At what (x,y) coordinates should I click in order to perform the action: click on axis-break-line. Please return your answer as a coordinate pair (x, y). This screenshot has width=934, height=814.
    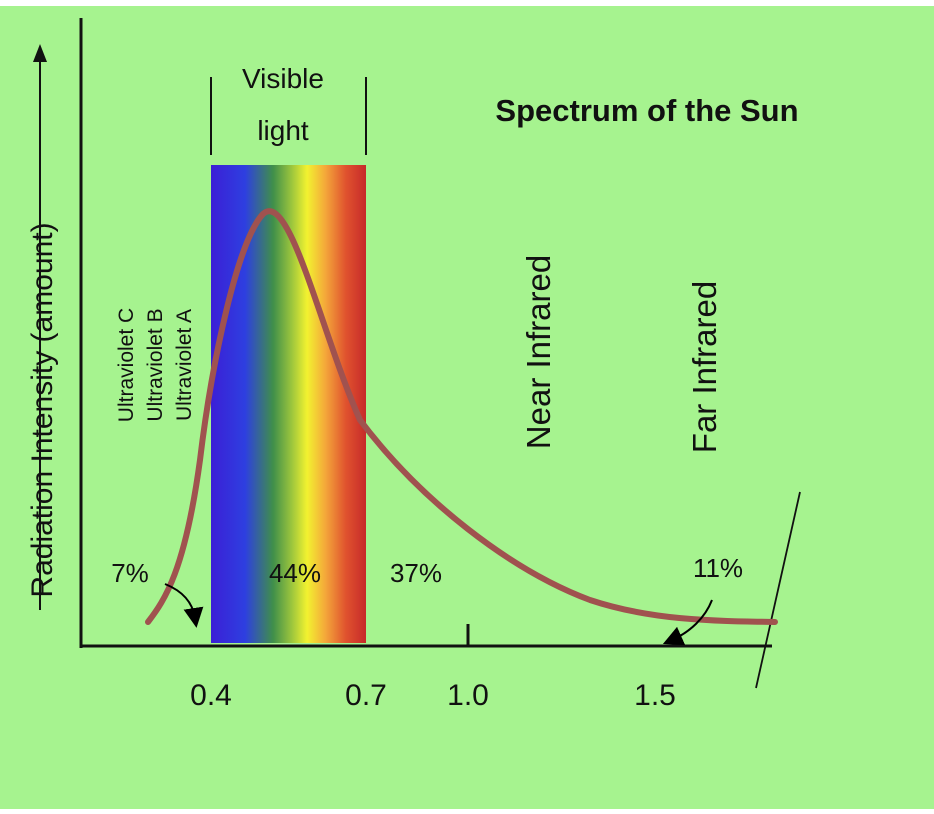
    Looking at the image, I should click on (778, 590).